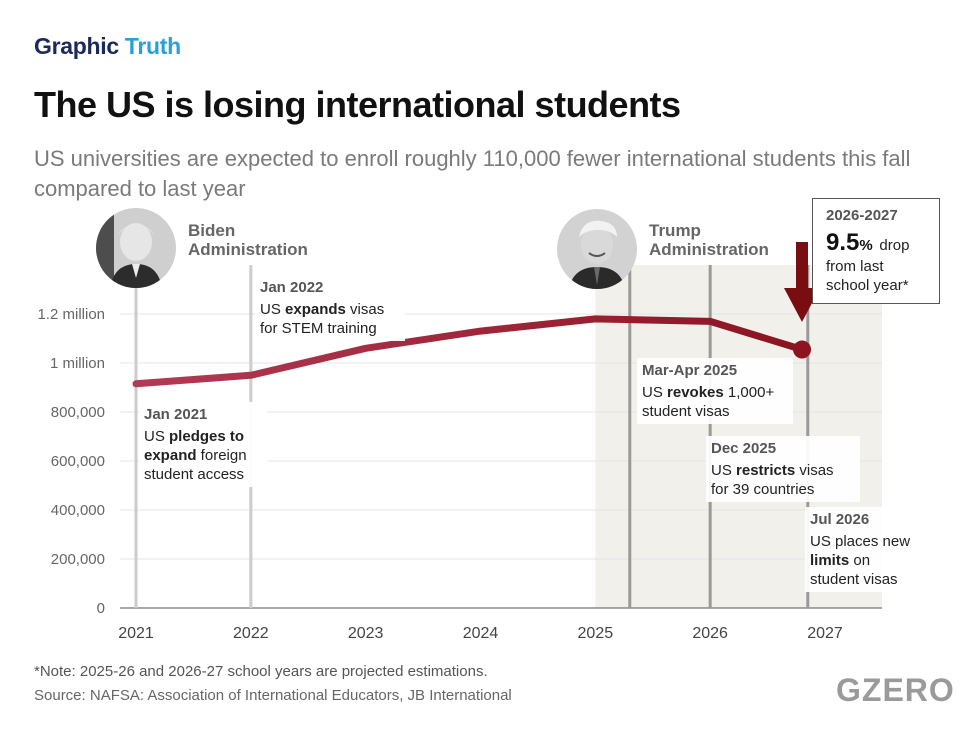  Describe the element at coordinates (481, 633) in the screenshot. I see `x-tick-label: 2024` at that location.